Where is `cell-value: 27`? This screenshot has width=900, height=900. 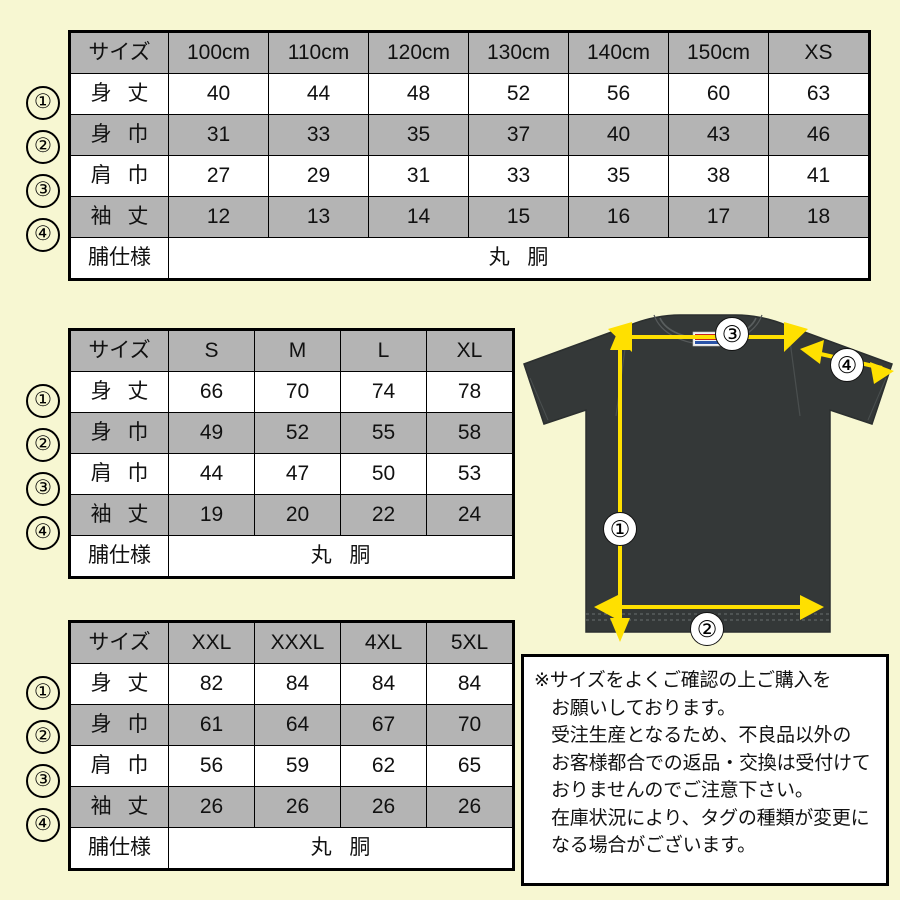 cell-value: 27 is located at coordinates (218, 176).